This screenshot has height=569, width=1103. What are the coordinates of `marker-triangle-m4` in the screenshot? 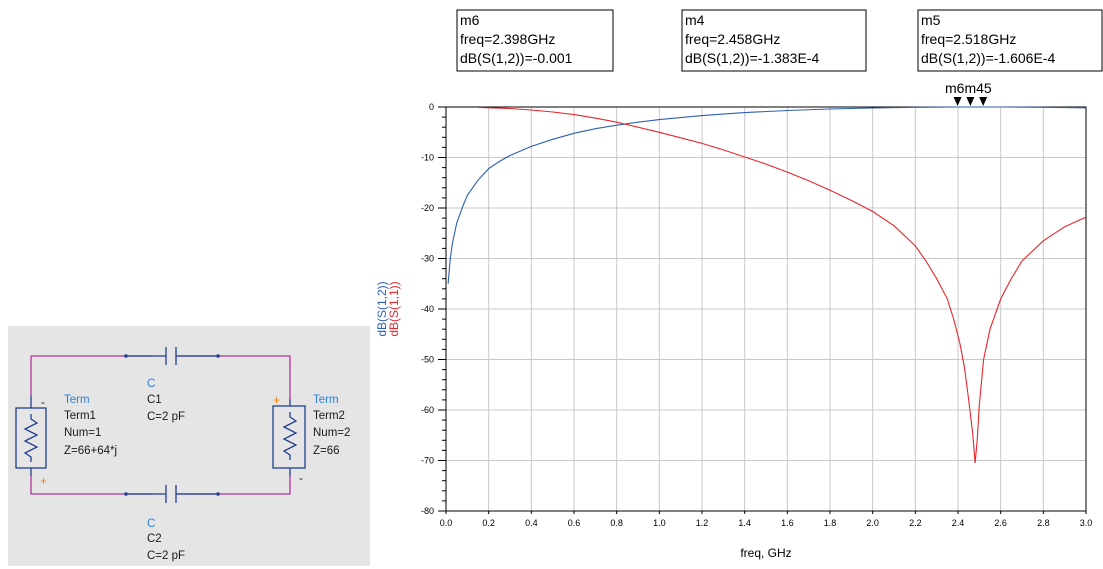 It's located at (970, 101).